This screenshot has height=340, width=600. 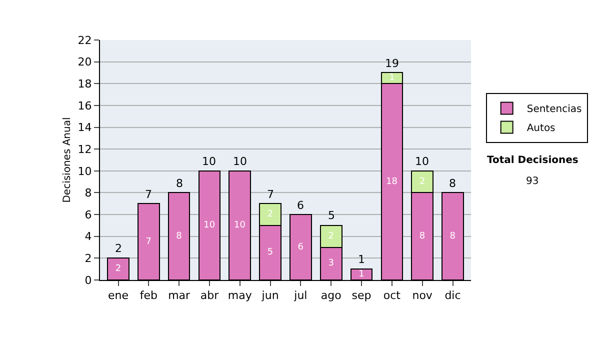 I want to click on text: 93, so click(x=532, y=181).